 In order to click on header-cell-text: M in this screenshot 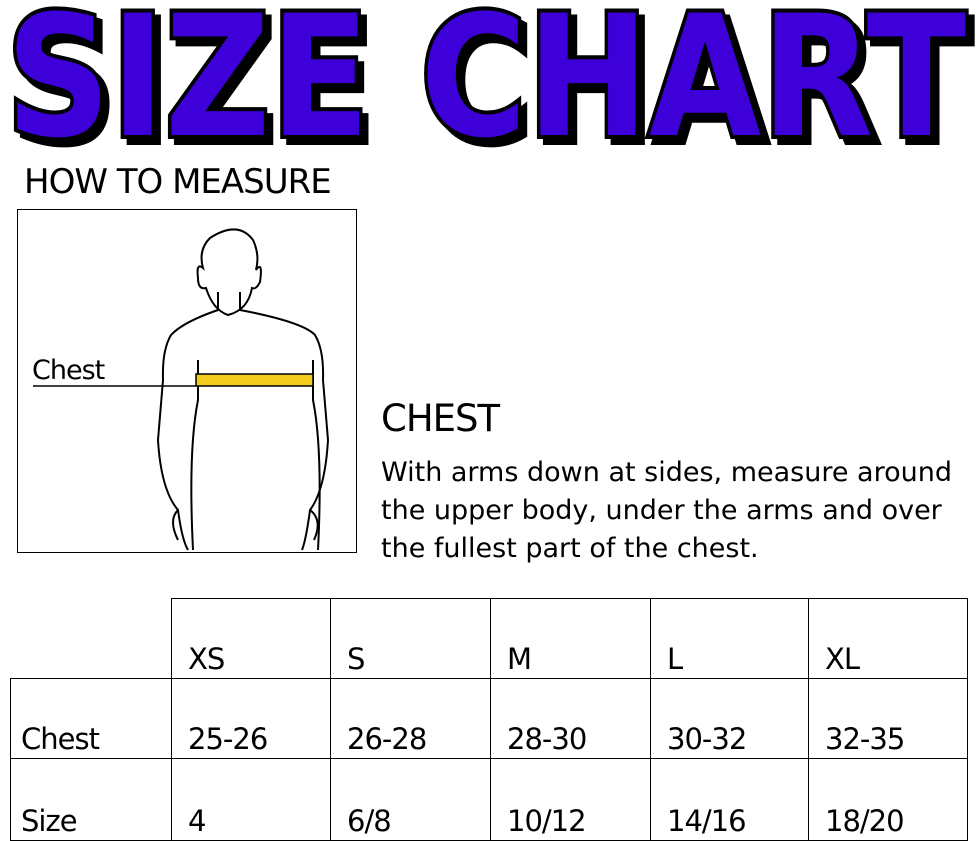, I will do `click(519, 659)`.